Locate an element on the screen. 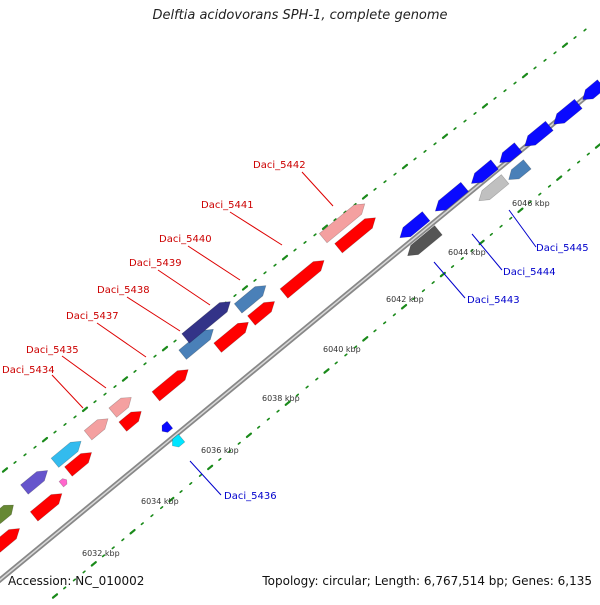 Image resolution: width=600 pixels, height=605 pixels. gene-label-daci-5437: Daci_5437 is located at coordinates (92, 316).